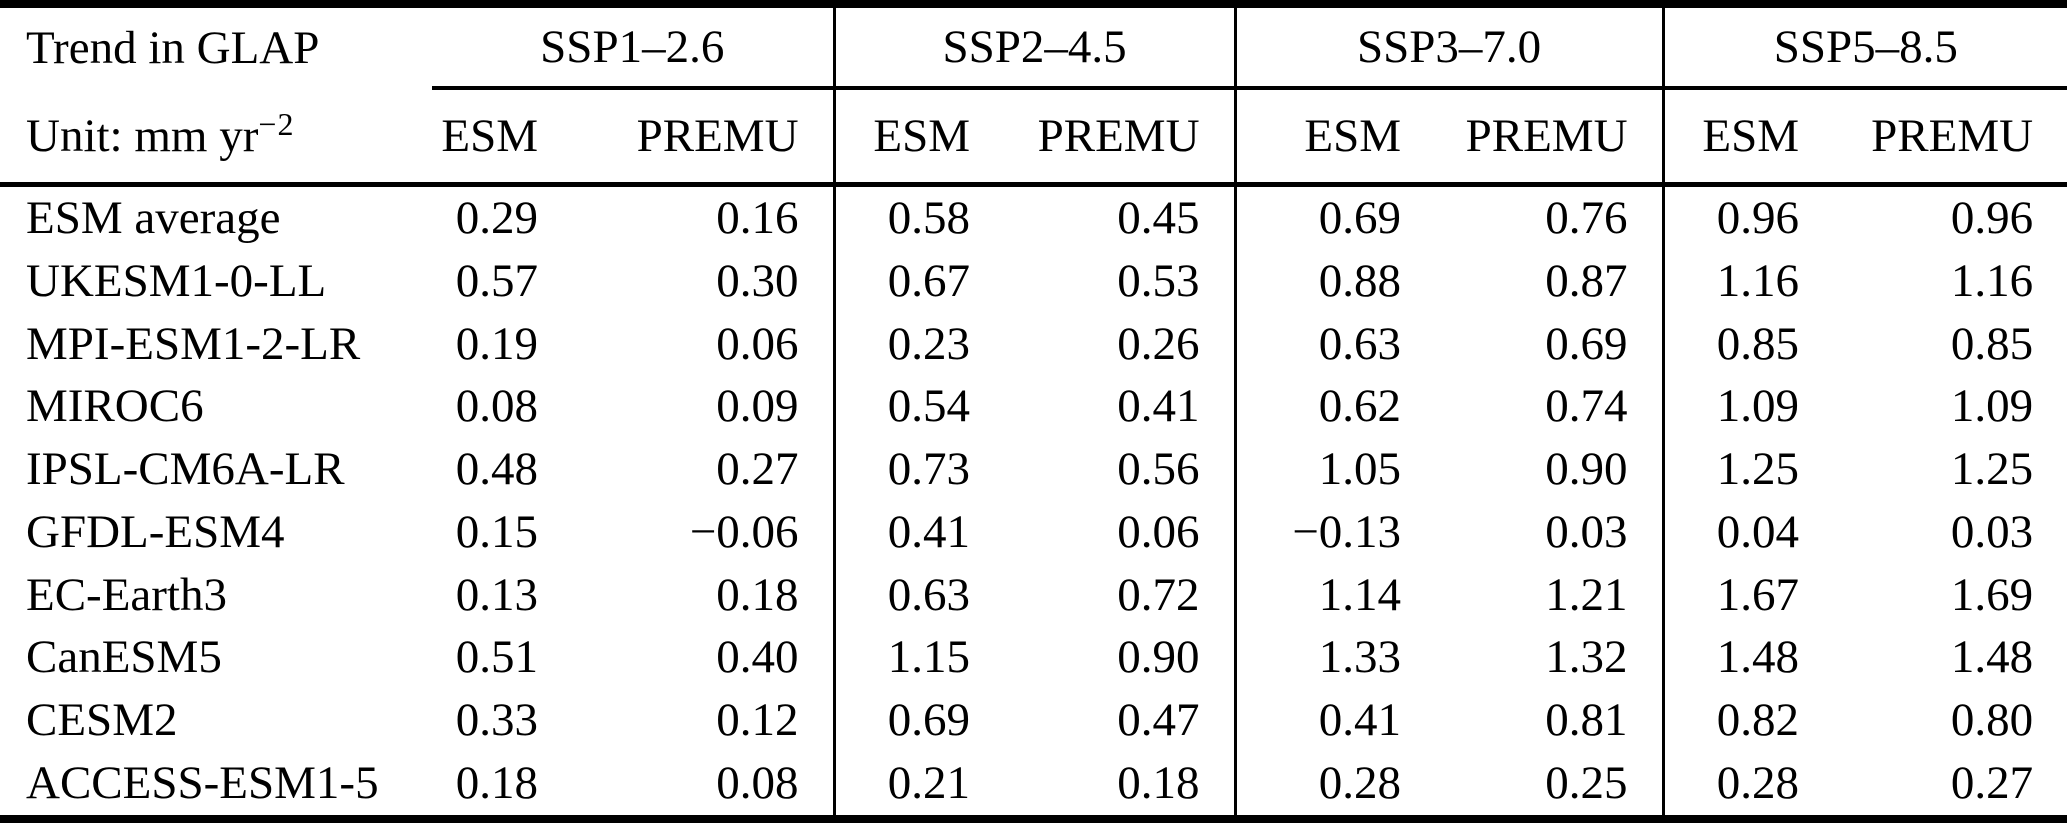 This screenshot has height=823, width=2067. Describe the element at coordinates (202, 783) in the screenshot. I see `row-label: ACCESS-ESM1-5` at that location.